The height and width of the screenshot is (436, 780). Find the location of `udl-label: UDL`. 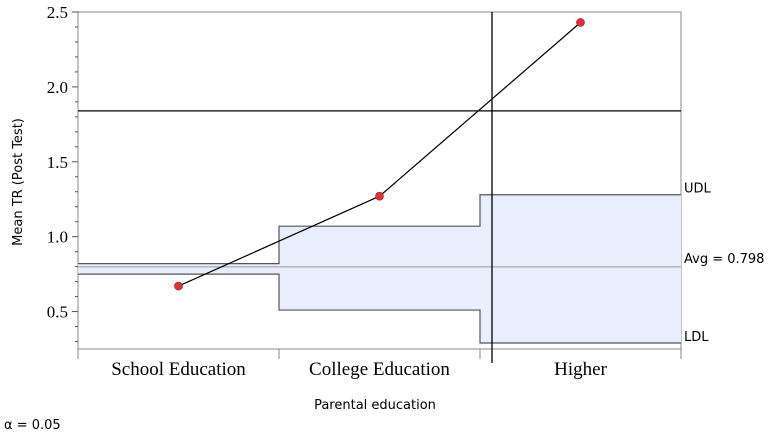

udl-label: UDL is located at coordinates (698, 189).